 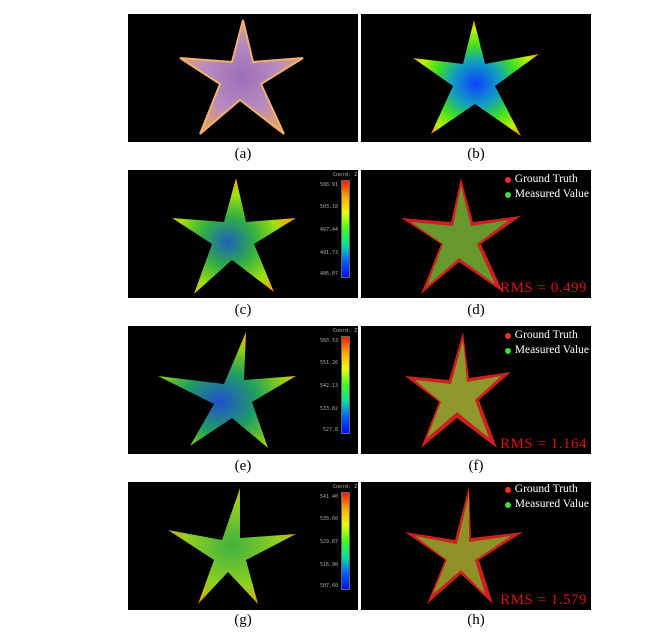 What do you see at coordinates (328, 363) in the screenshot?
I see `colorbar-tick: 551.26` at bounding box center [328, 363].